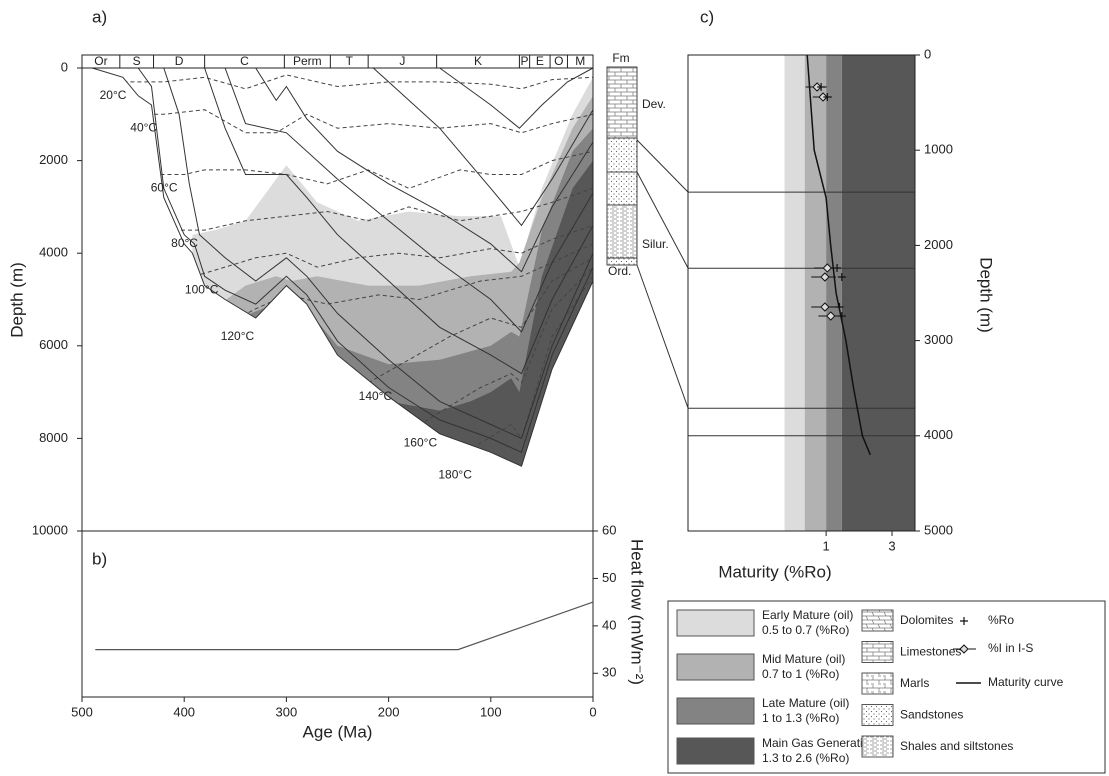 The image size is (1109, 776). What do you see at coordinates (540, 61) in the screenshot?
I see `period-label: E` at bounding box center [540, 61].